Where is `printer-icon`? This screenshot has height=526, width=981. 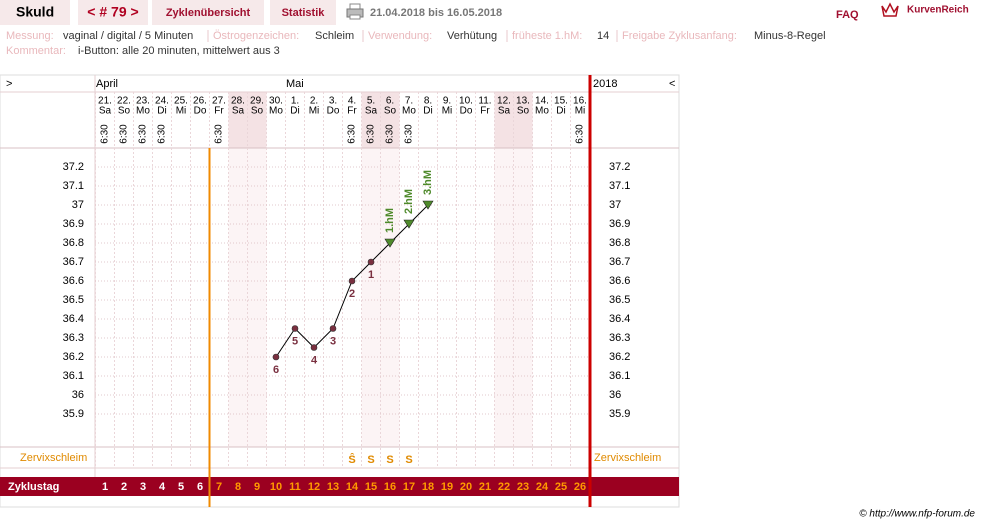 printer-icon is located at coordinates (355, 11).